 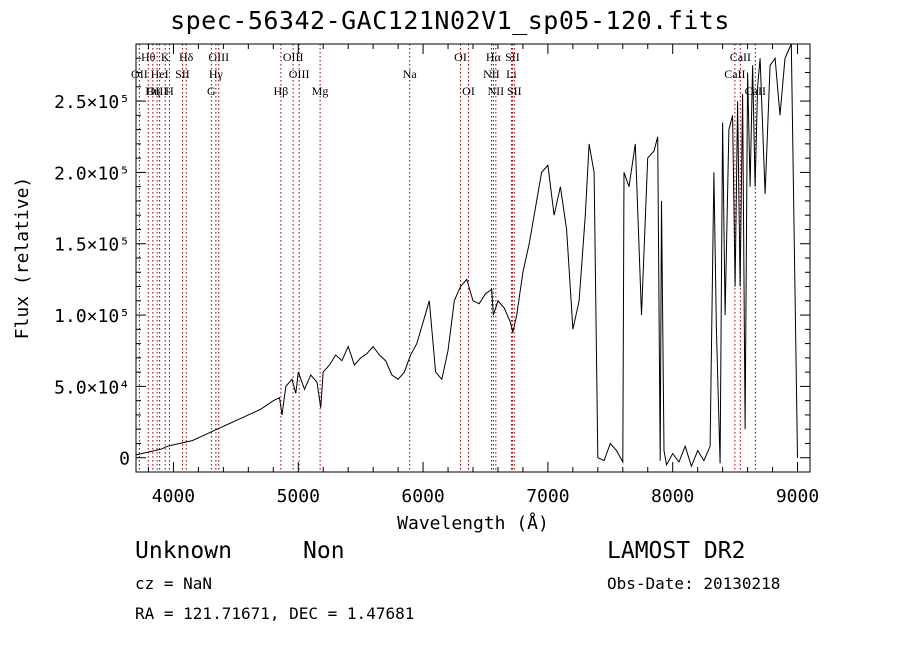 What do you see at coordinates (92, 245) in the screenshot?
I see `y-tick-label: 1.5×10⁵` at bounding box center [92, 245].